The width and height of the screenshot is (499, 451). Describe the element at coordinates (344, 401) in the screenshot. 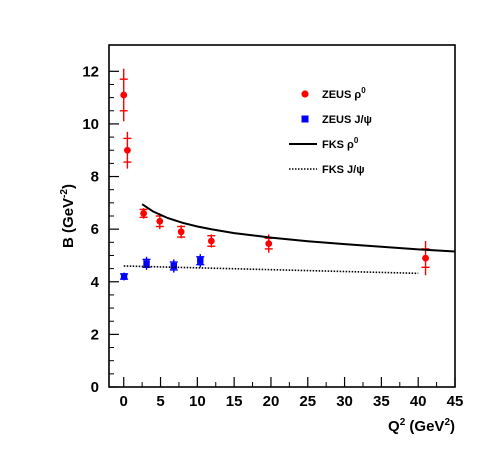

I see `x-tick-label: 30` at that location.